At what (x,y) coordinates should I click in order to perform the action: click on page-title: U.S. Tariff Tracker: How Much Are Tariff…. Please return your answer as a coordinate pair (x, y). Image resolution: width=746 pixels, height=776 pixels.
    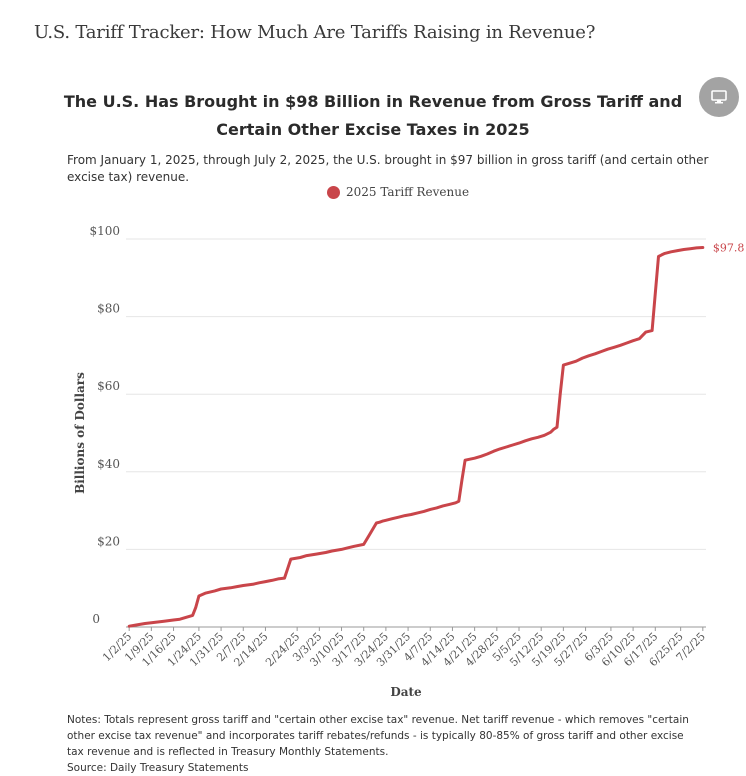
    Looking at the image, I should click on (315, 32).